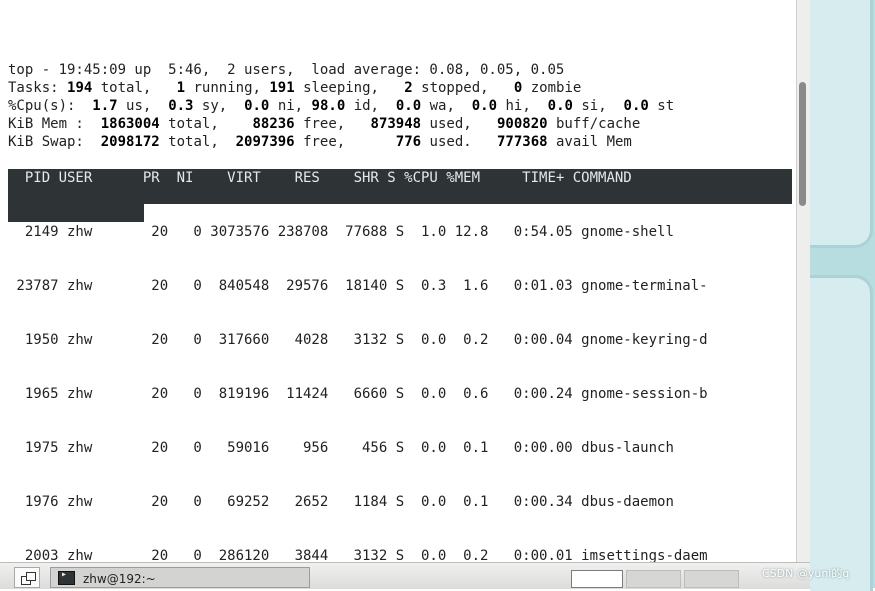 The width and height of the screenshot is (875, 591). Describe the element at coordinates (841, 124) in the screenshot. I see `desktop-panel-top` at that location.